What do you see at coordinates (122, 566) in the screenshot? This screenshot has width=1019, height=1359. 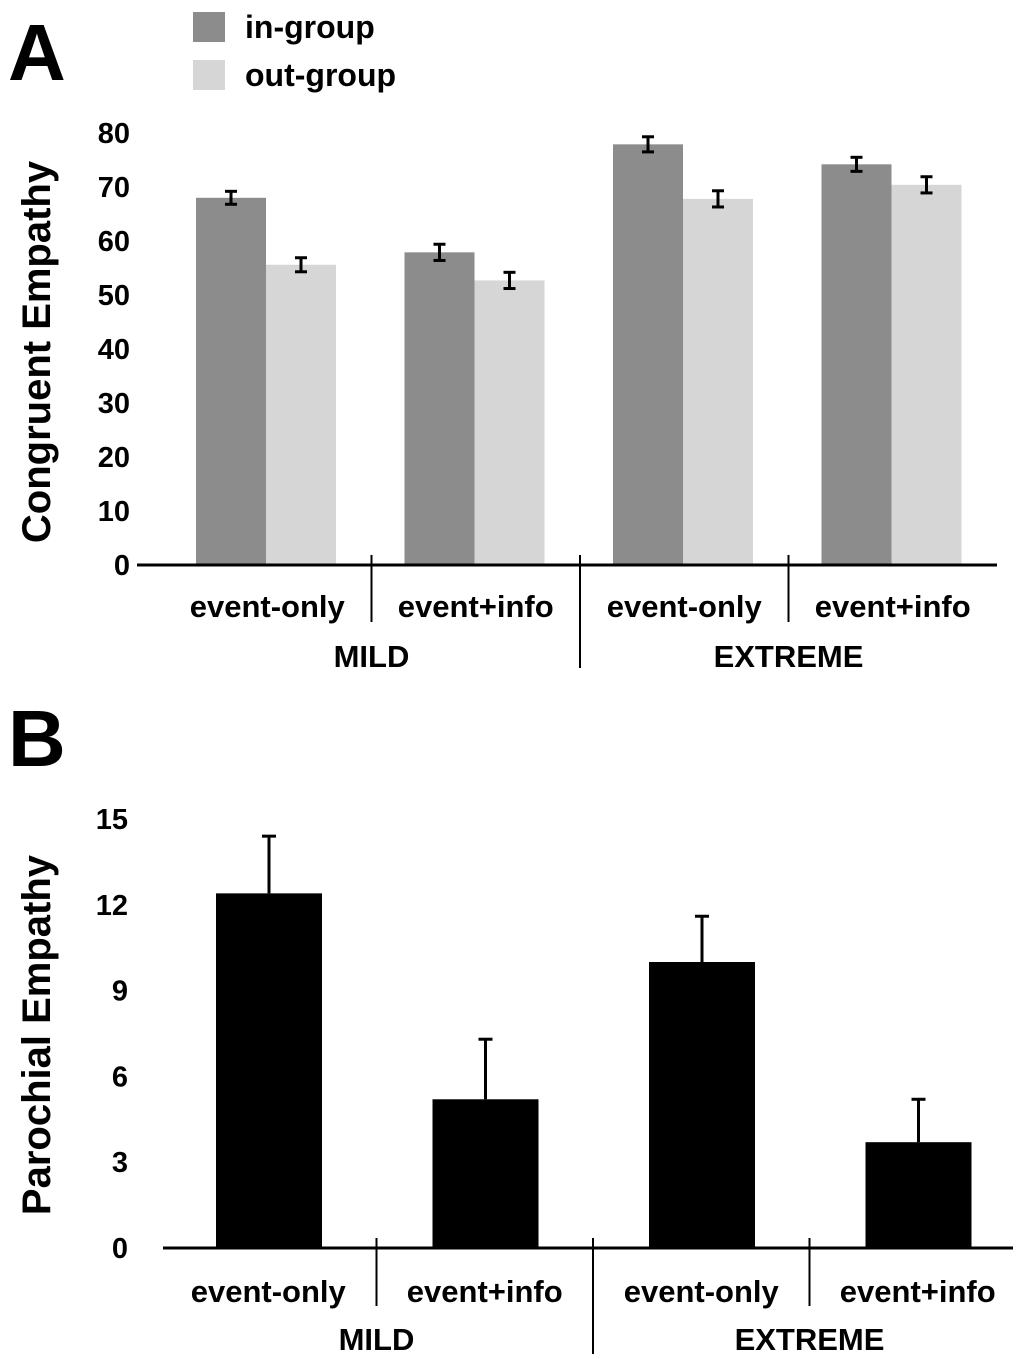 I see `y-tick-label-a: 0` at bounding box center [122, 566].